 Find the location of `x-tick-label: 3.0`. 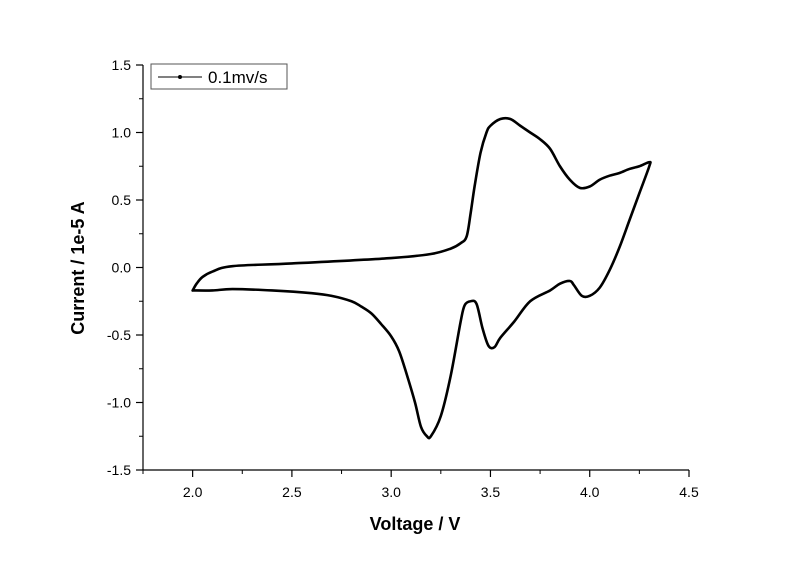

x-tick-label: 3.0 is located at coordinates (391, 492).